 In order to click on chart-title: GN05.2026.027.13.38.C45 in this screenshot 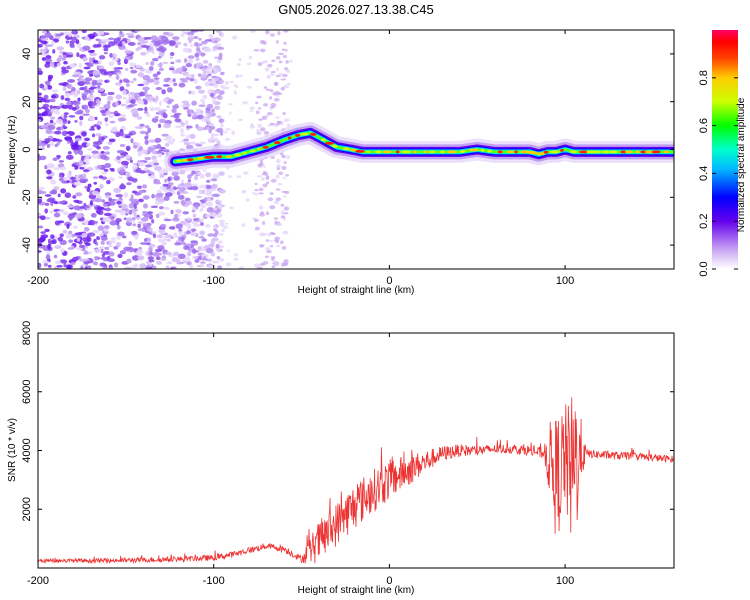, I will do `click(355, 9)`.